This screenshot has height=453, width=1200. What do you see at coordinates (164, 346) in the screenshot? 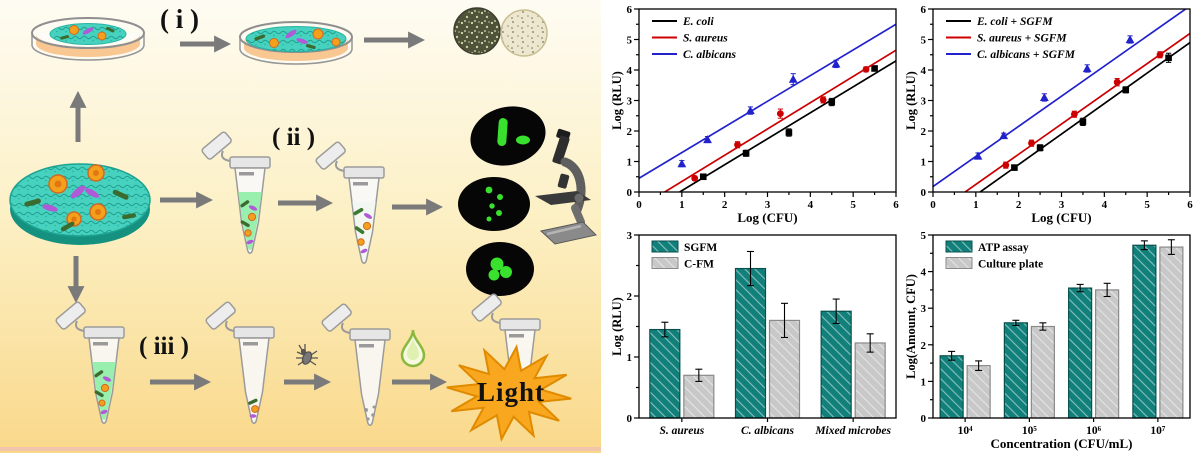
I see `step-iii-label: ( iii )` at bounding box center [164, 346].